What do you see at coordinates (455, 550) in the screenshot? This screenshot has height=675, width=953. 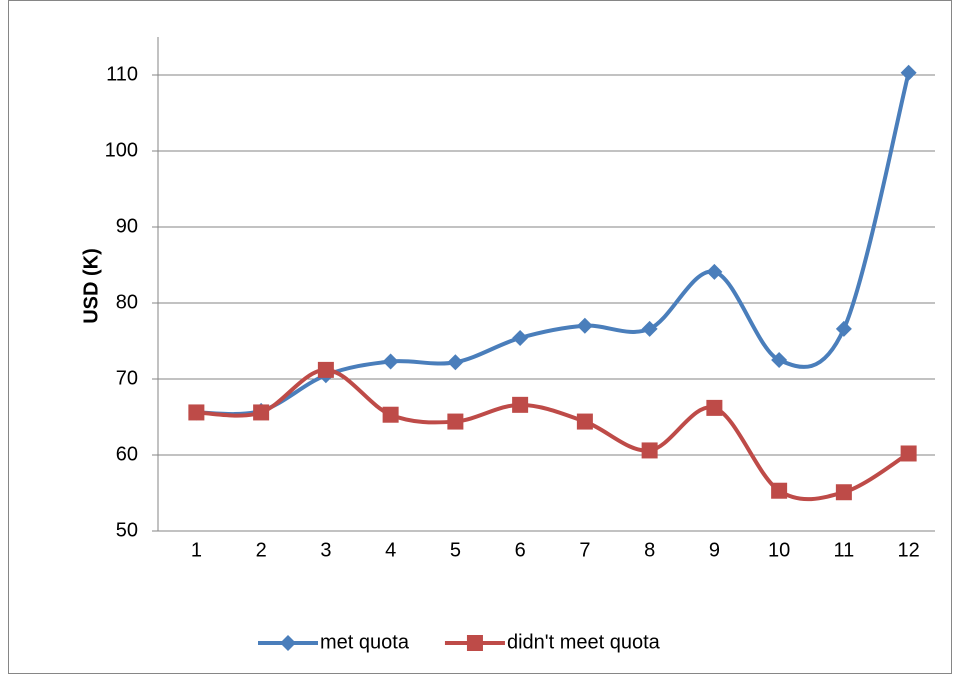 I see `x-tick-label: 5` at bounding box center [455, 550].